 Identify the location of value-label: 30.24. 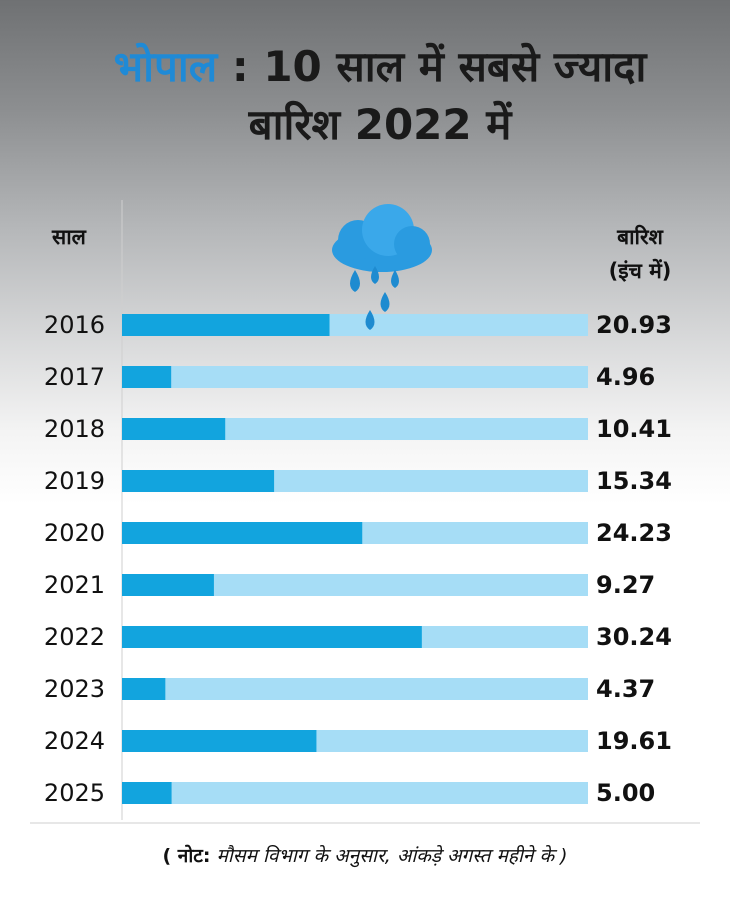
(634, 637).